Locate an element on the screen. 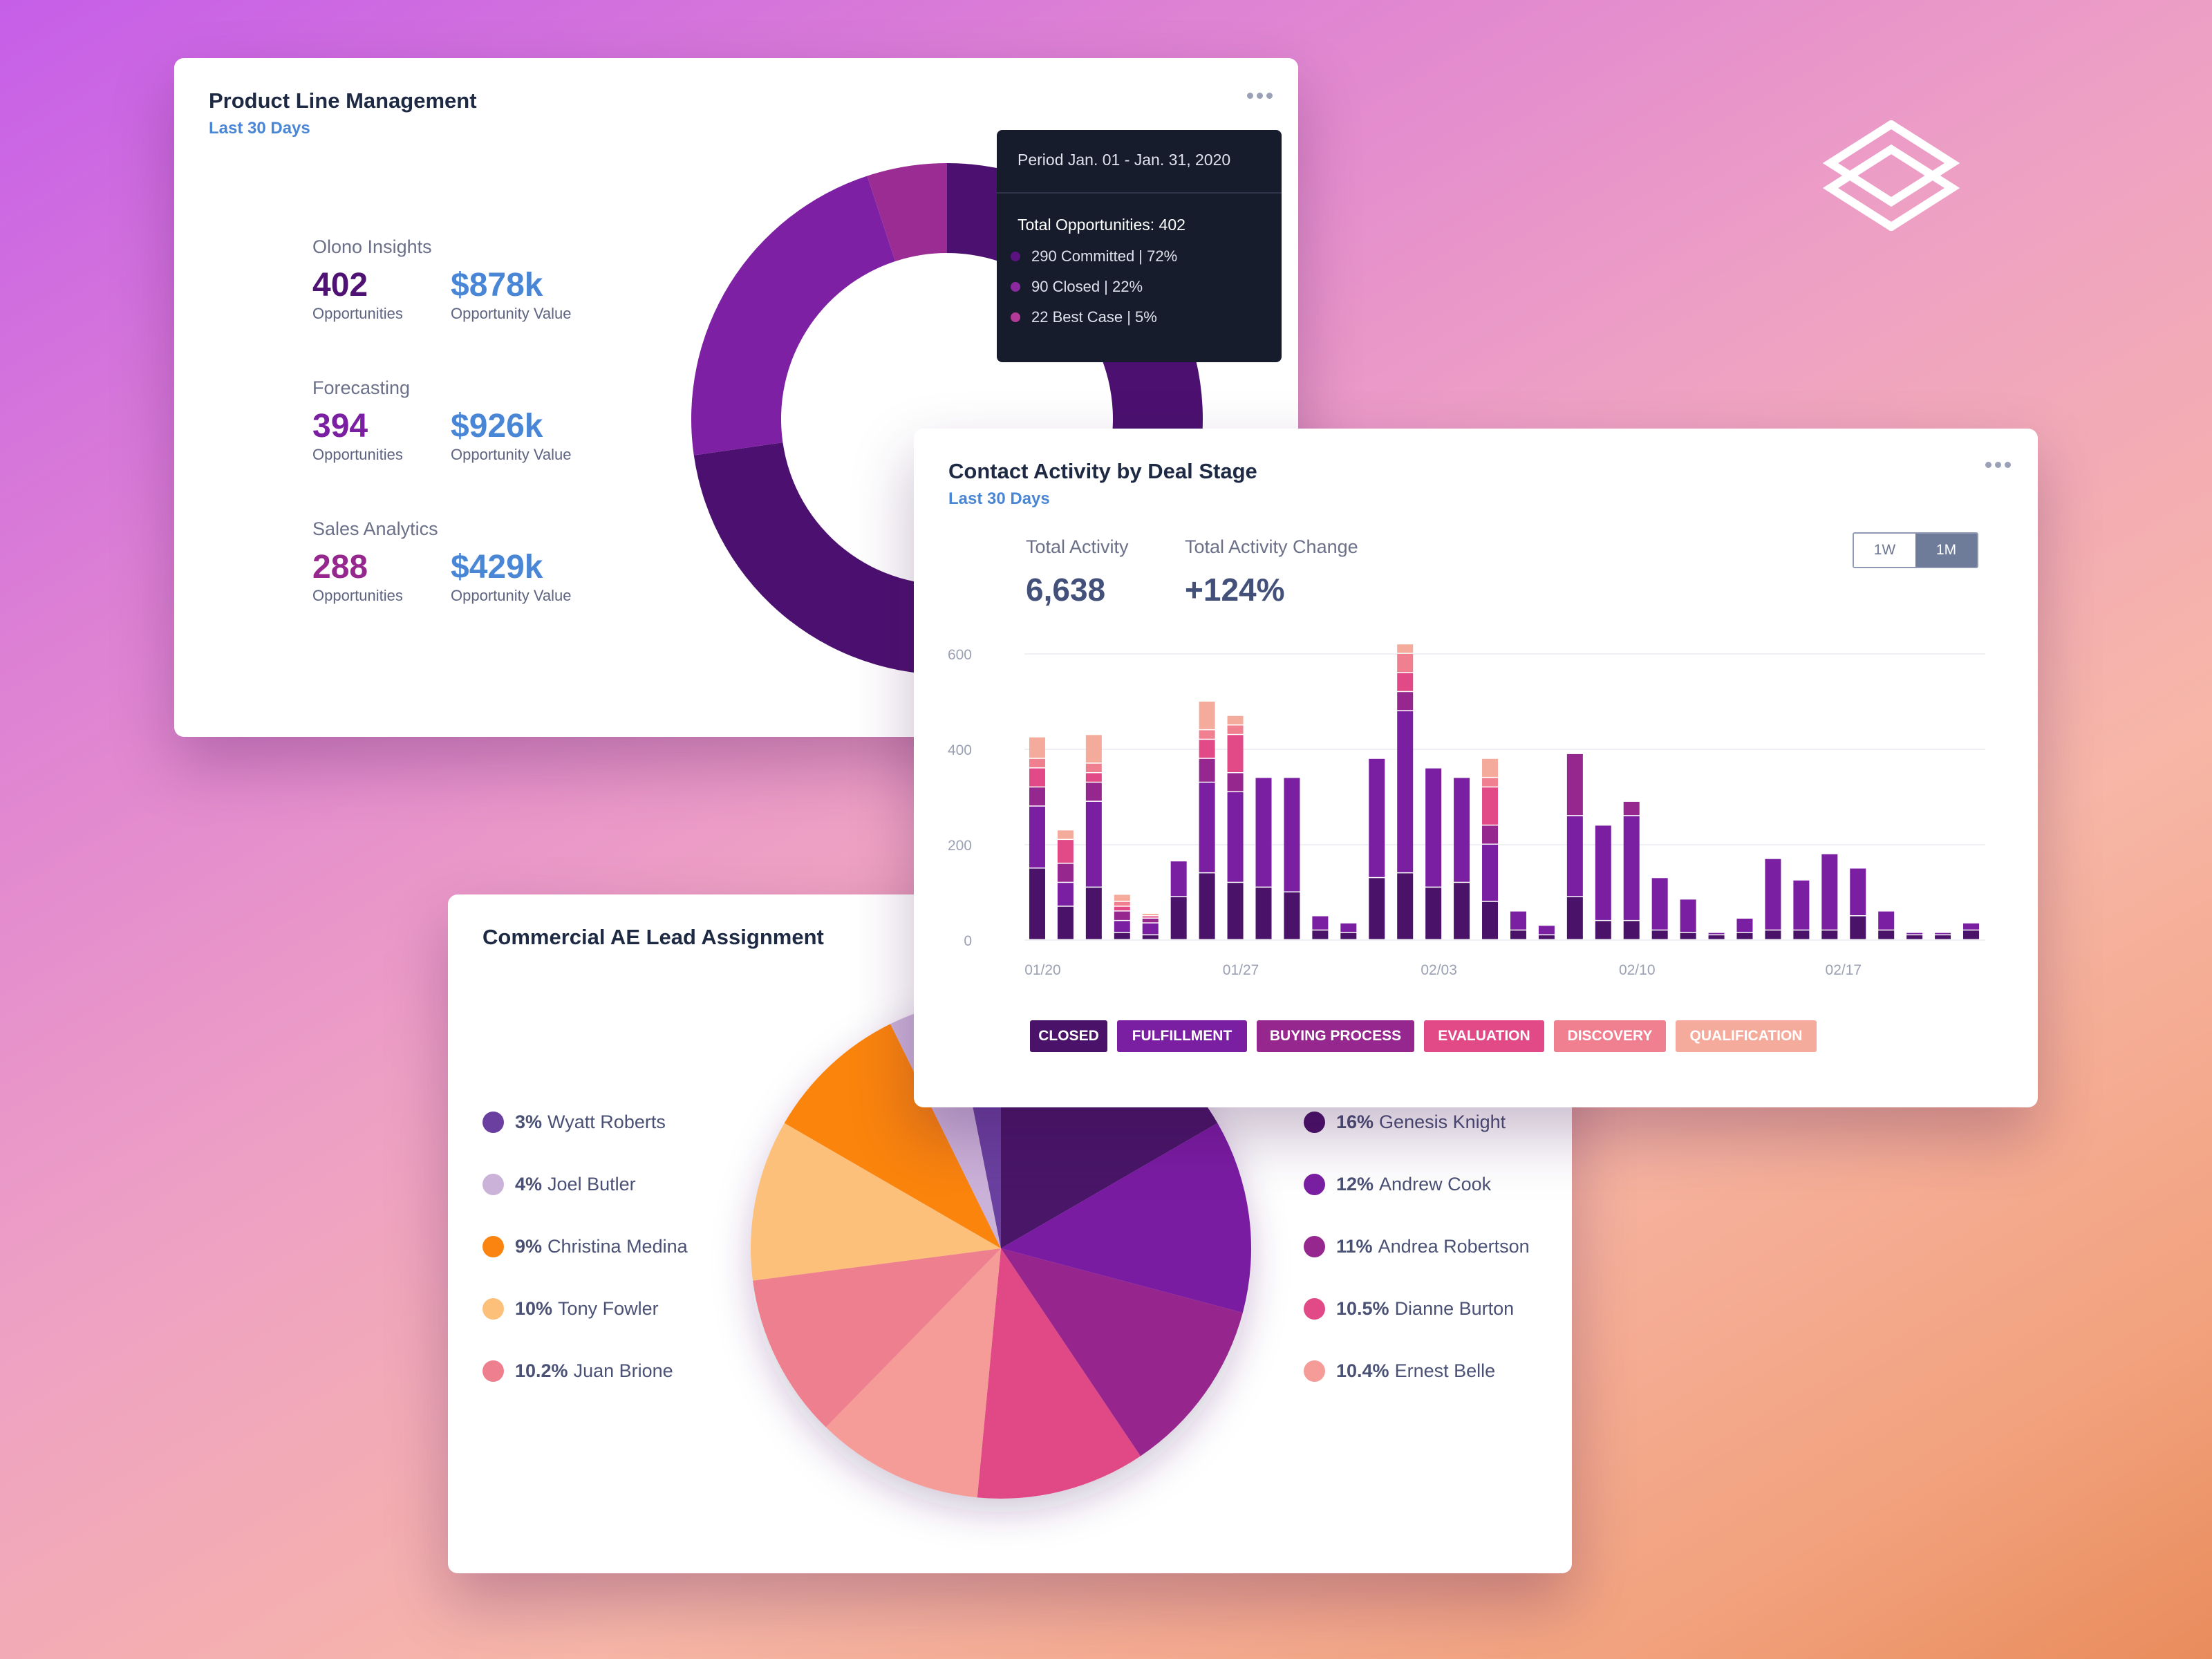 The width and height of the screenshot is (2212, 1659). legend-chip-closed: CLOSED is located at coordinates (1068, 1036).